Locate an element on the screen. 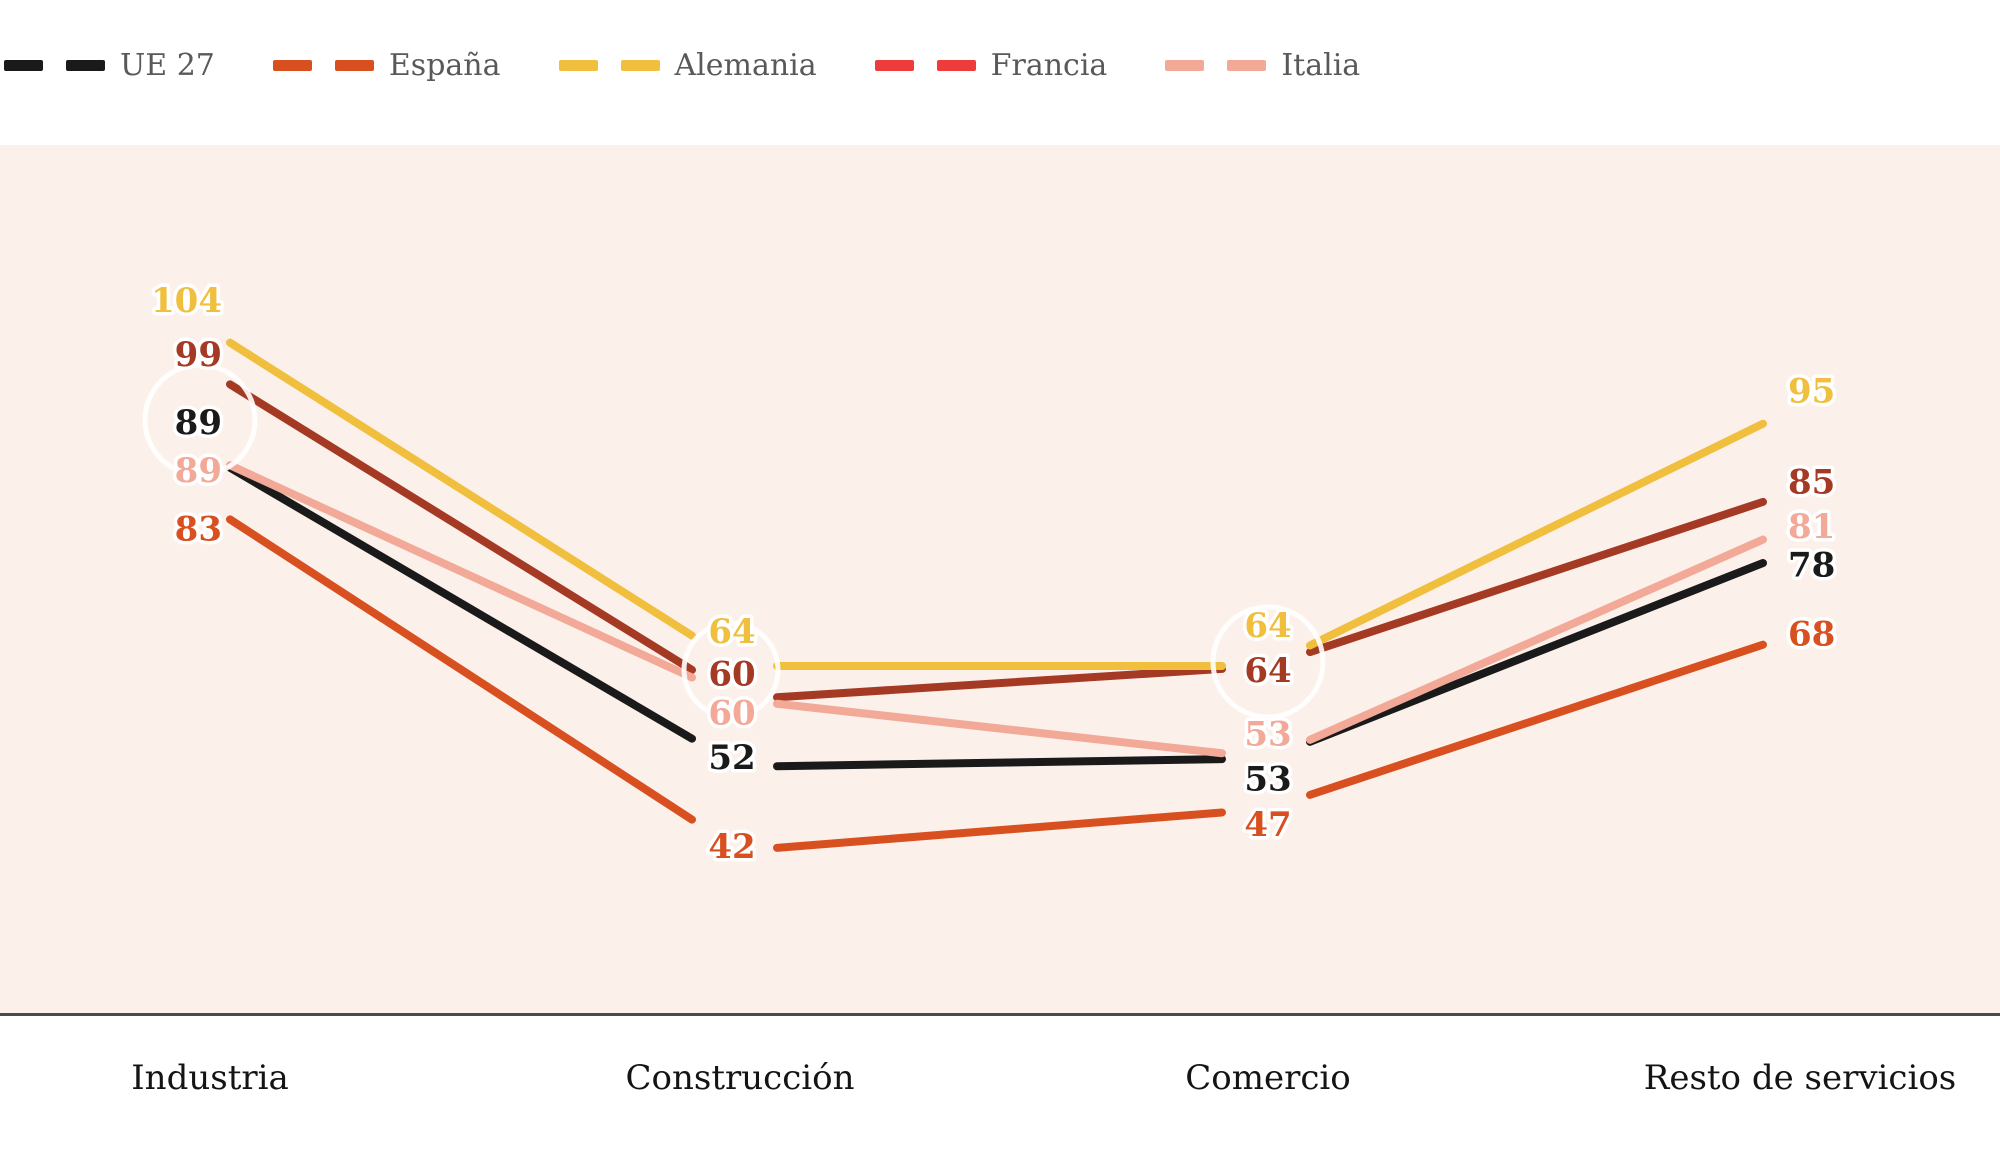 The image size is (2000, 1150). value-label-ue-27-construccion: 52 is located at coordinates (731, 758).